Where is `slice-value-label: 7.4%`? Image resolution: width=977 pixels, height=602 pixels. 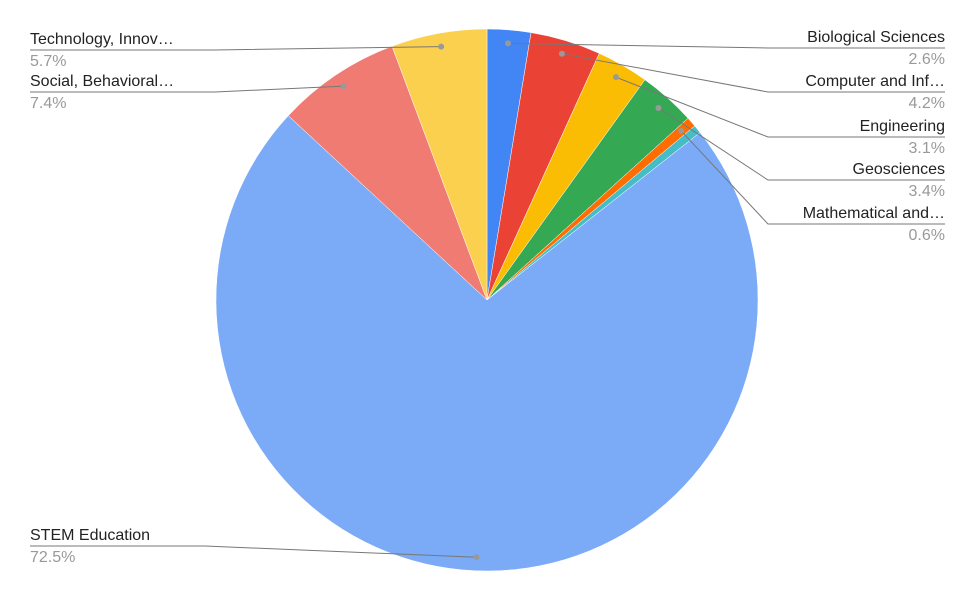
slice-value-label: 7.4% is located at coordinates (48, 103).